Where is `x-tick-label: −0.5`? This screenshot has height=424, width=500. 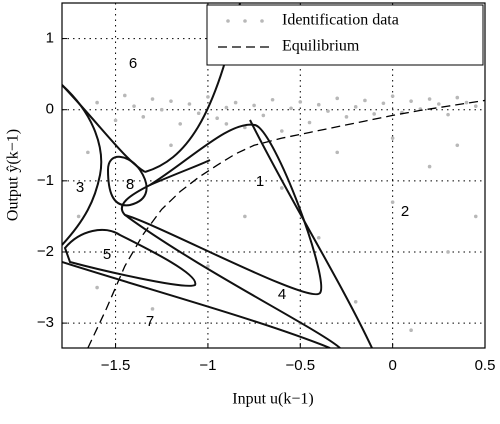
x-tick-label: −0.5 is located at coordinates (300, 365).